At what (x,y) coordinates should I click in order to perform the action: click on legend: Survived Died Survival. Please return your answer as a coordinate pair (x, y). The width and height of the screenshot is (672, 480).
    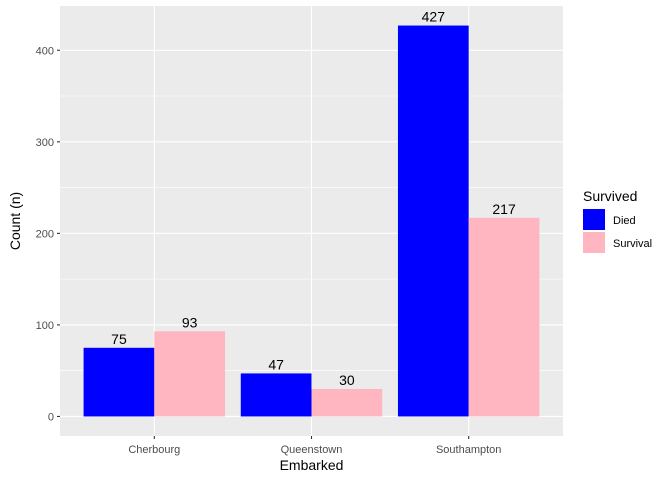
    Looking at the image, I should click on (617, 220).